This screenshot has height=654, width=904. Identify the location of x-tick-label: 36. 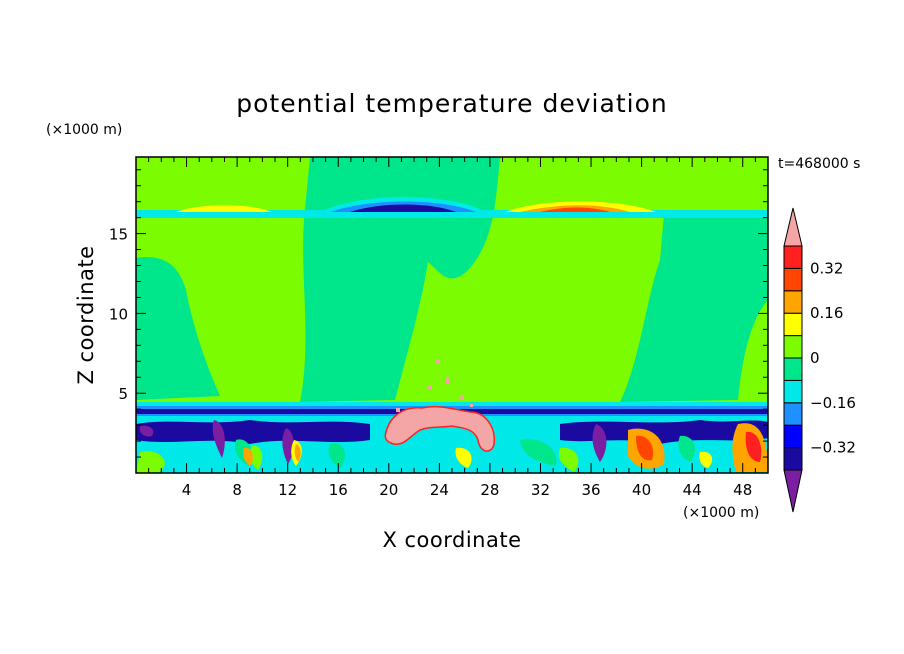
(590, 490).